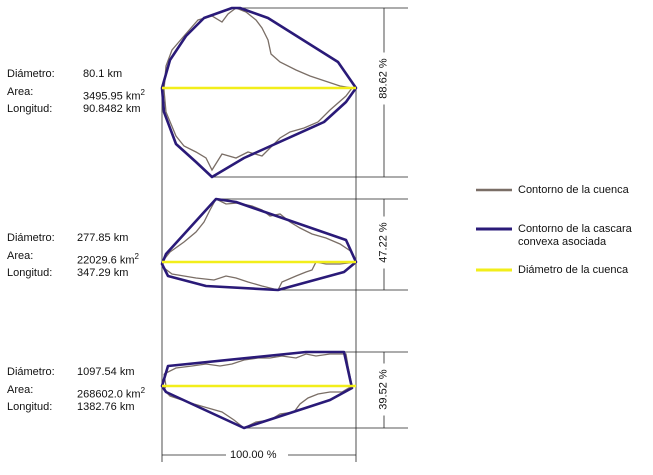 The width and height of the screenshot is (653, 475). What do you see at coordinates (253, 455) in the screenshot?
I see `width-percent: 100.00 %` at bounding box center [253, 455].